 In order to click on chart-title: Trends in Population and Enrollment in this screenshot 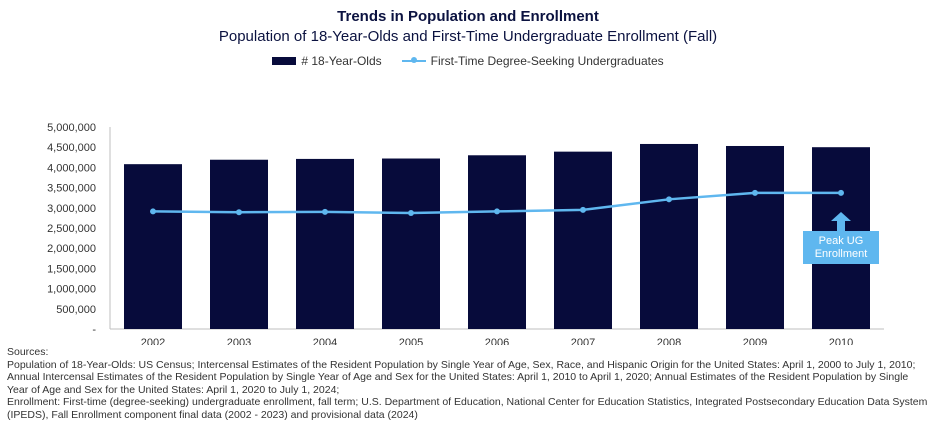, I will do `click(468, 16)`.